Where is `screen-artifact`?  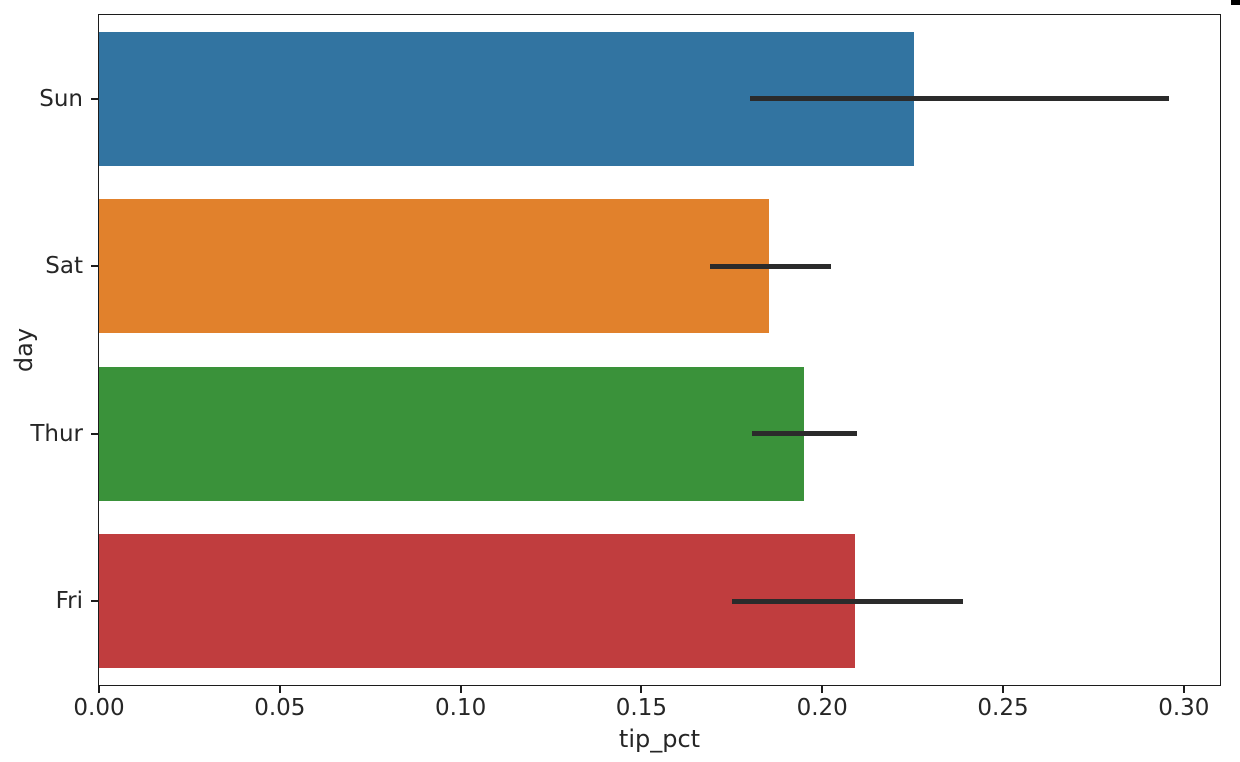 screen-artifact is located at coordinates (1235, 2).